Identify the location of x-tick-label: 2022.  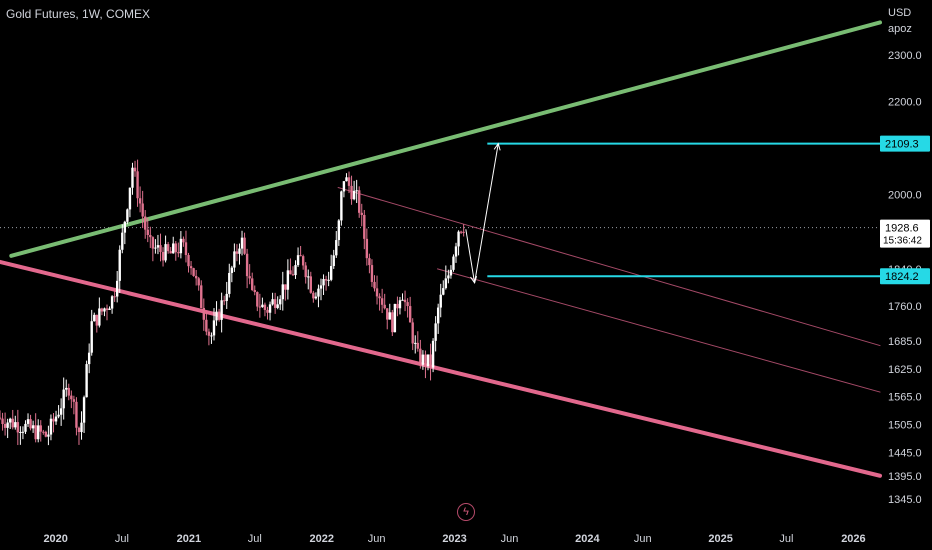
(321, 539).